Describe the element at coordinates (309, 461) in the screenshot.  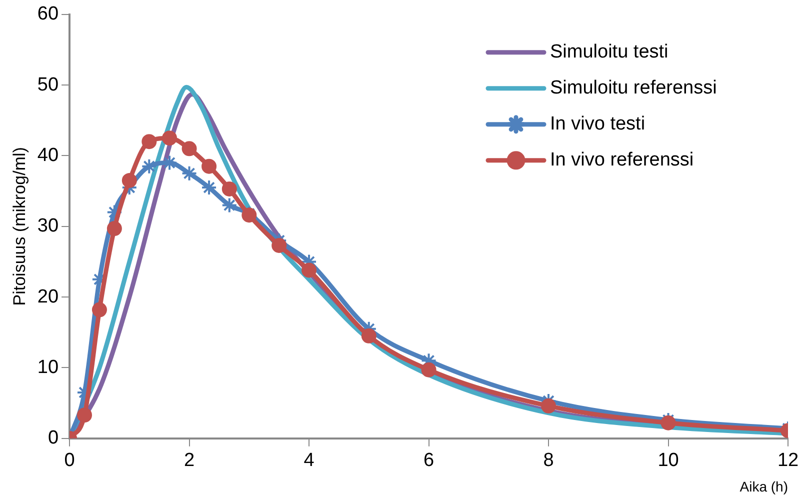
I see `x-tick-label: 4` at that location.